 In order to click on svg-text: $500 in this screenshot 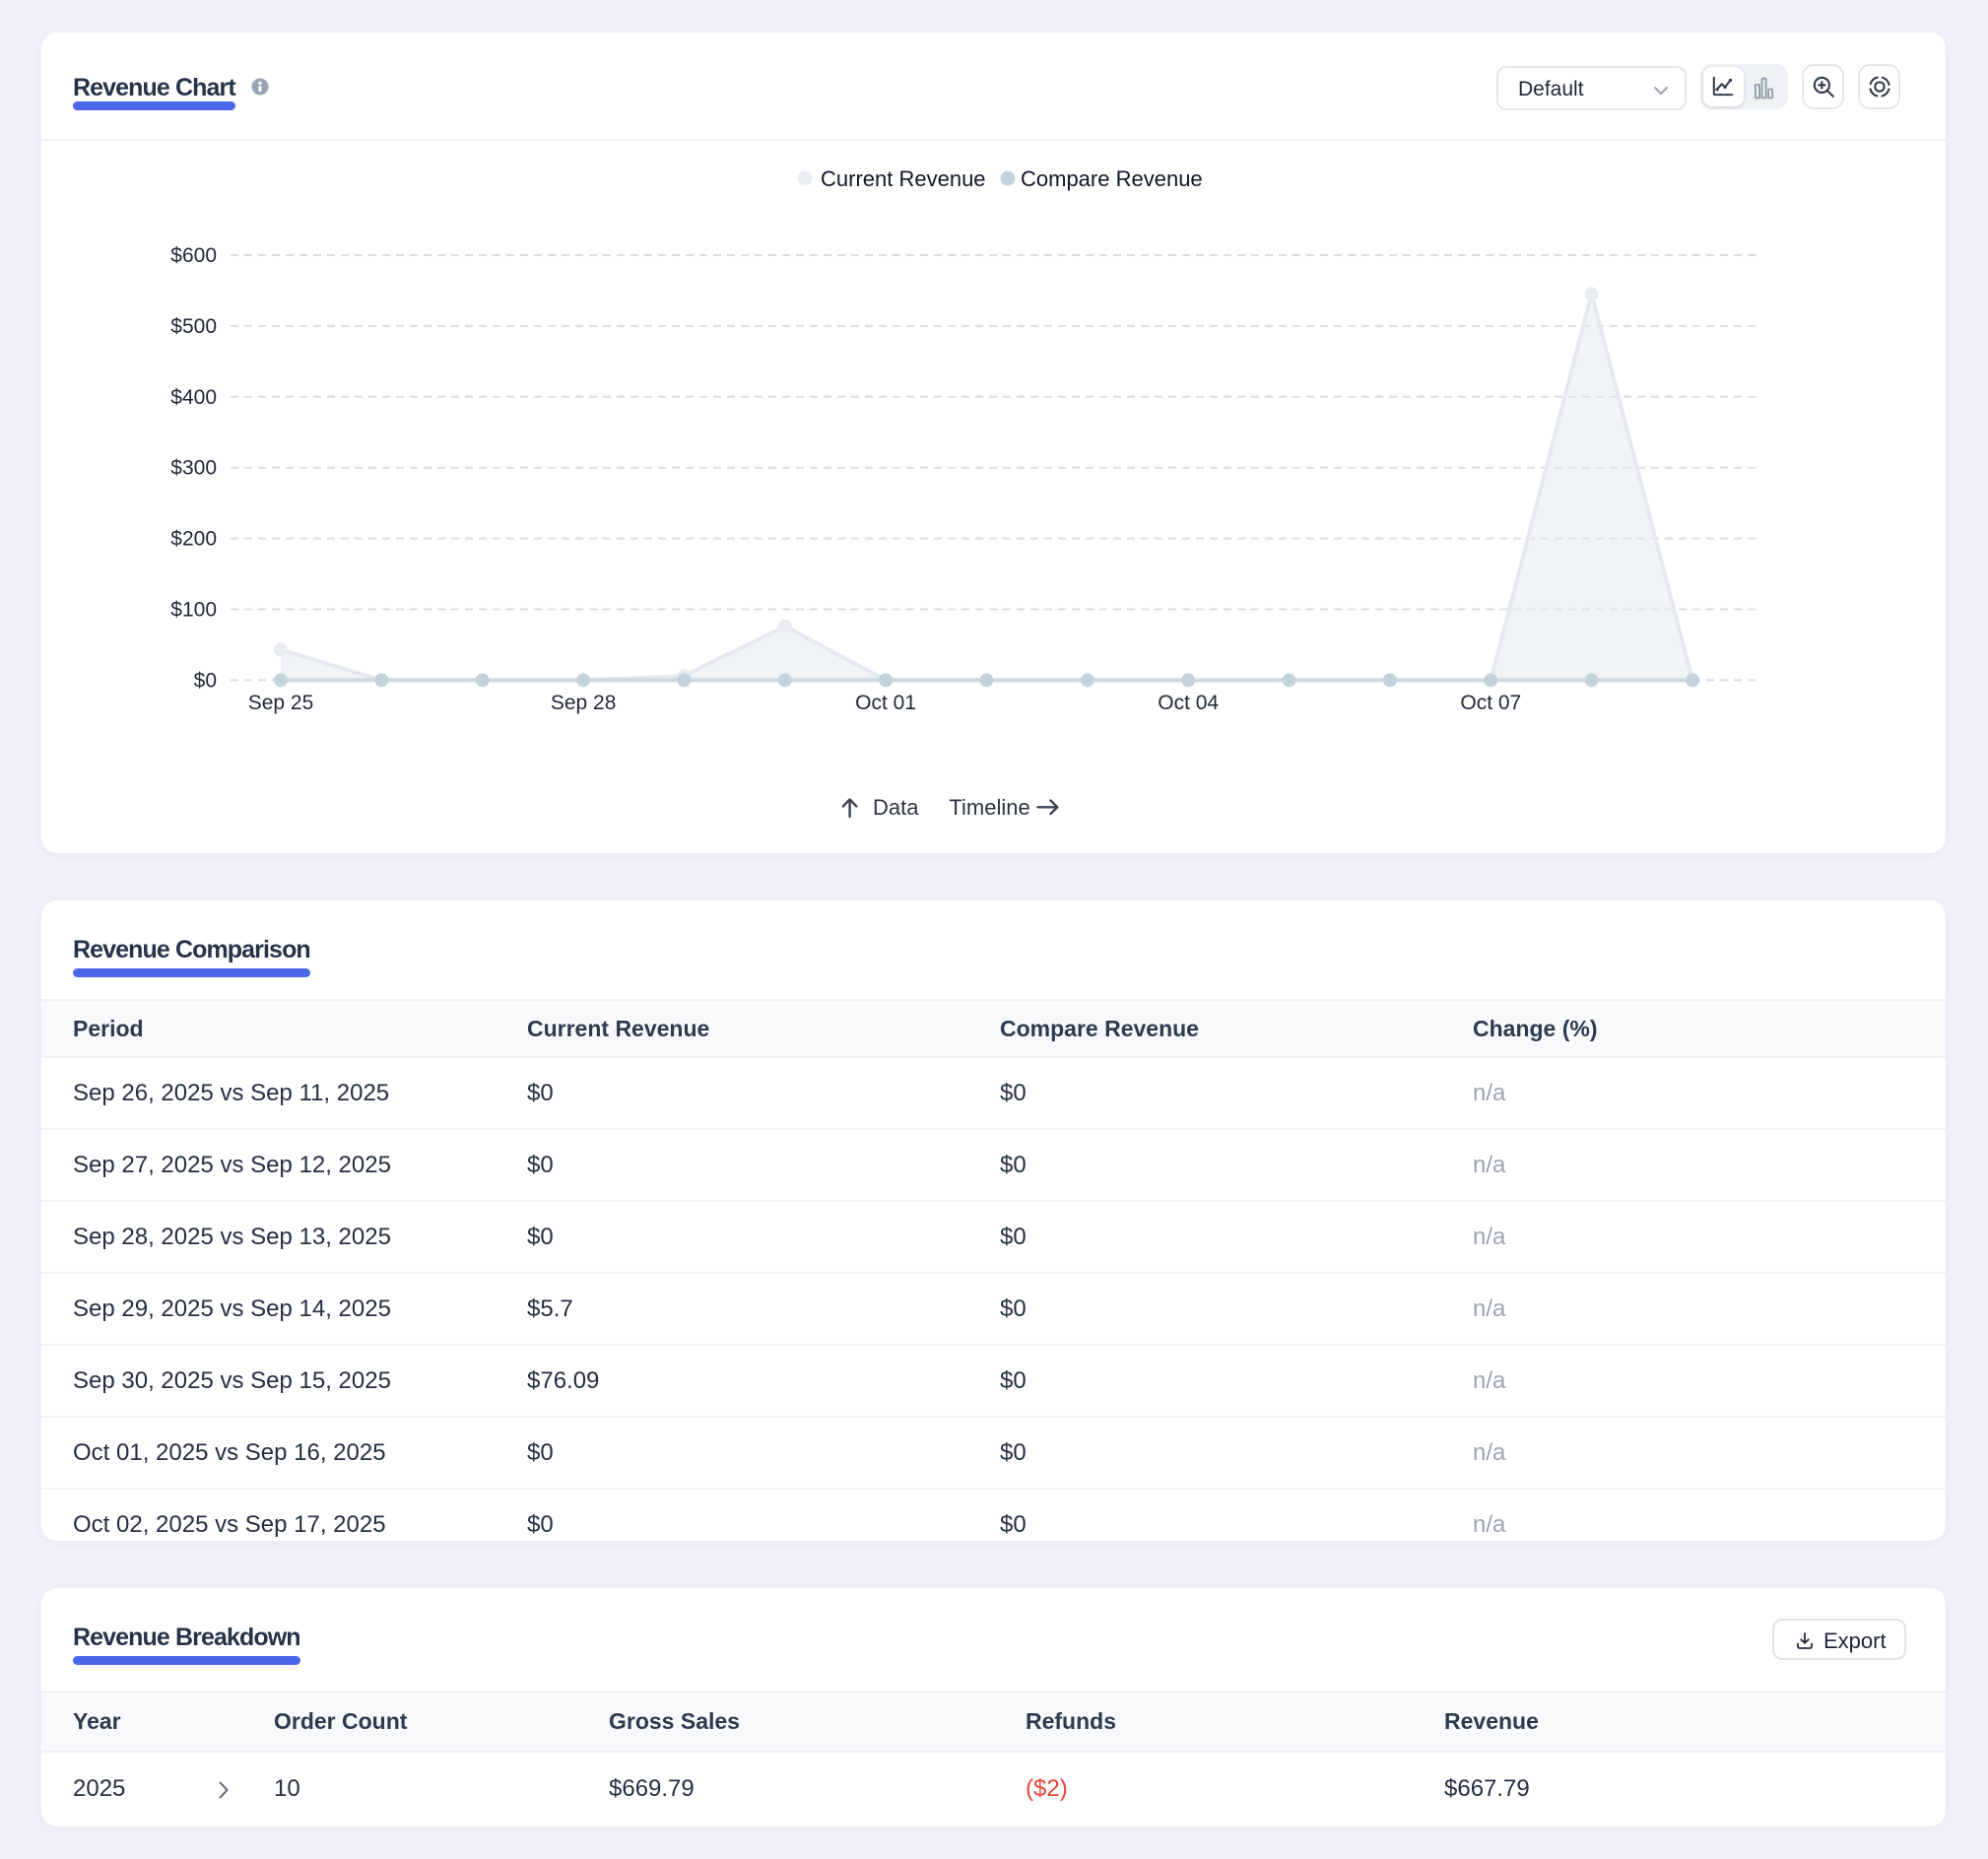, I will do `click(194, 326)`.